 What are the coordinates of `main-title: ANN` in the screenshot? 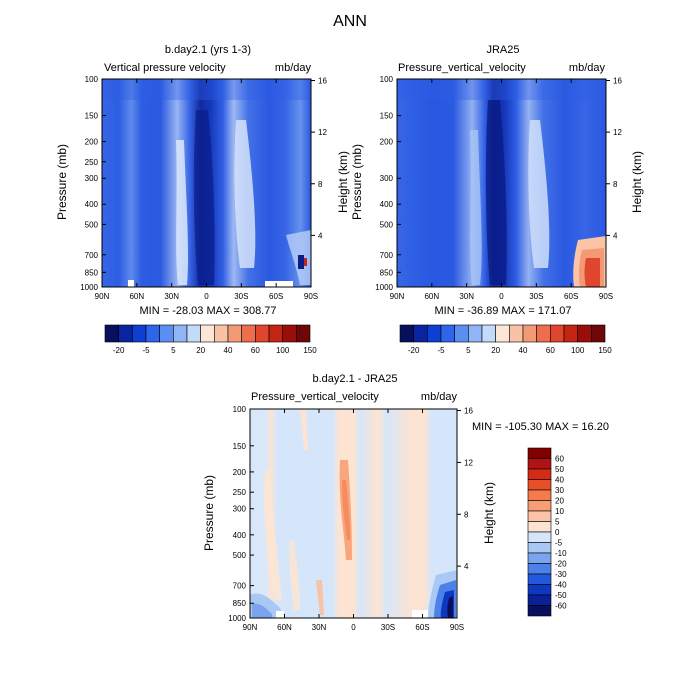 It's located at (350, 21).